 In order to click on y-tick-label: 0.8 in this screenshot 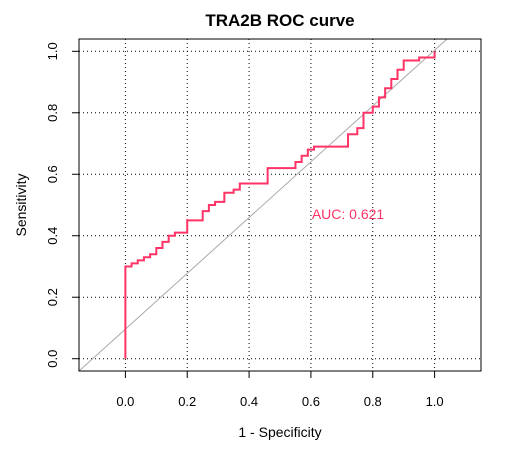, I will do `click(52, 113)`.